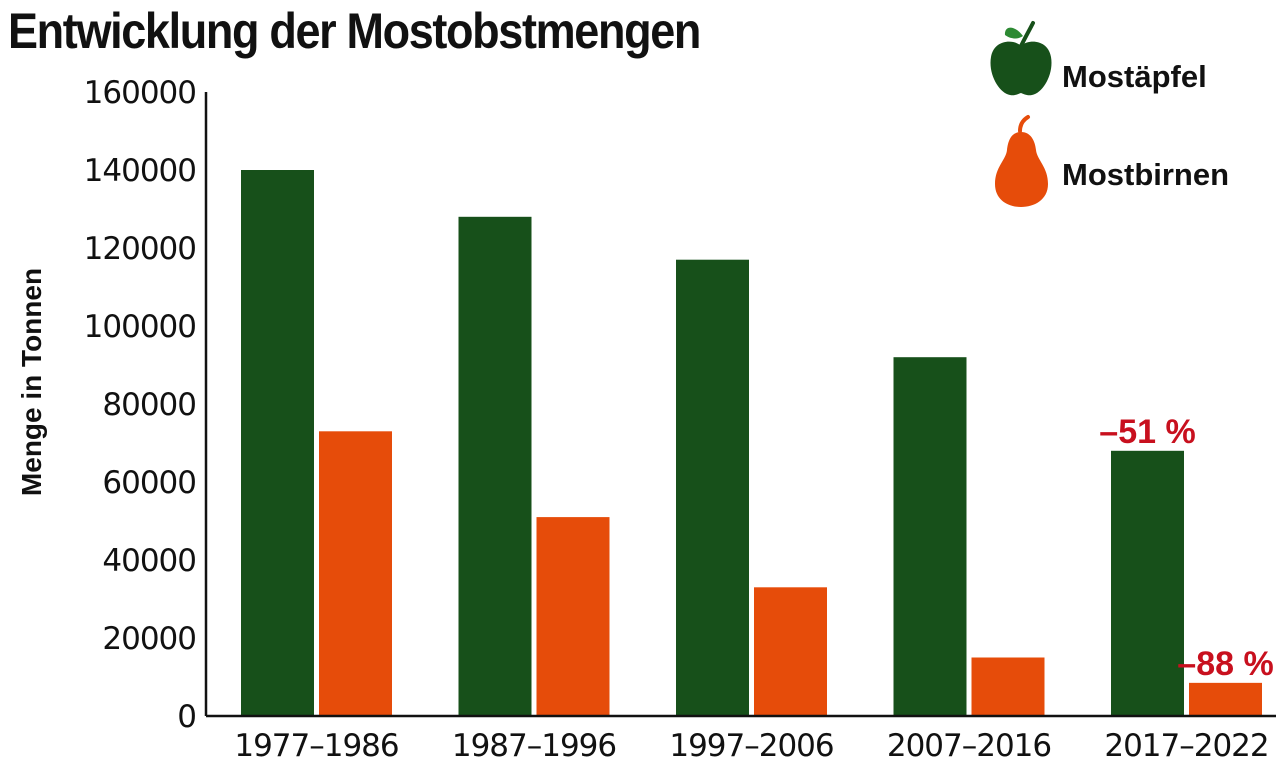 The image size is (1280, 763). What do you see at coordinates (149, 561) in the screenshot?
I see `y-tick-label: 40000` at bounding box center [149, 561].